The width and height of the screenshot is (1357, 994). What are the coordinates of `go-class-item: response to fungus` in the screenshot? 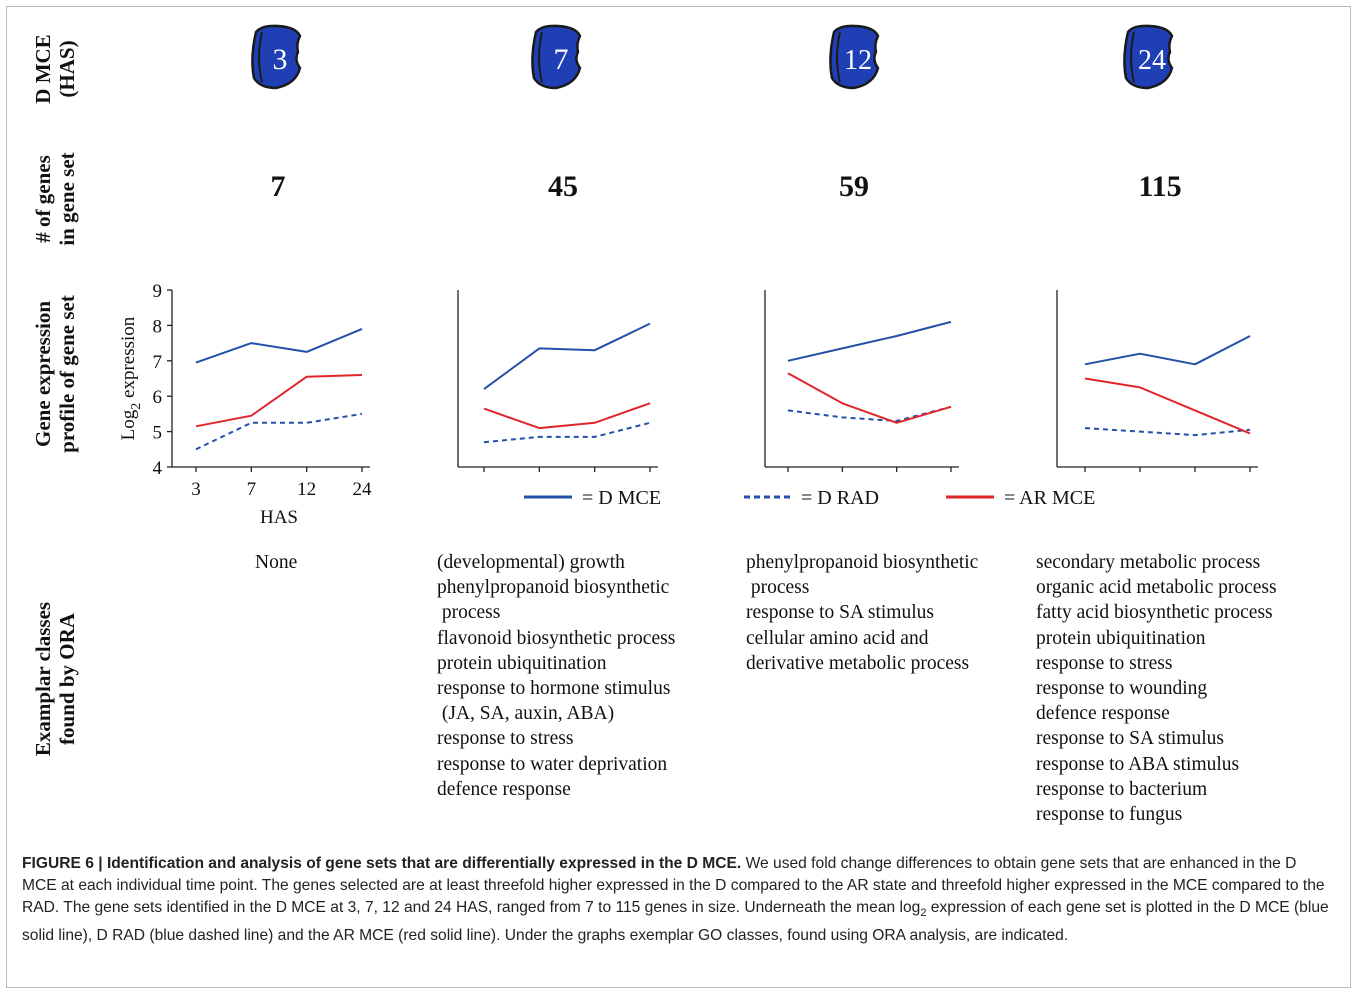 It's located at (1109, 815).